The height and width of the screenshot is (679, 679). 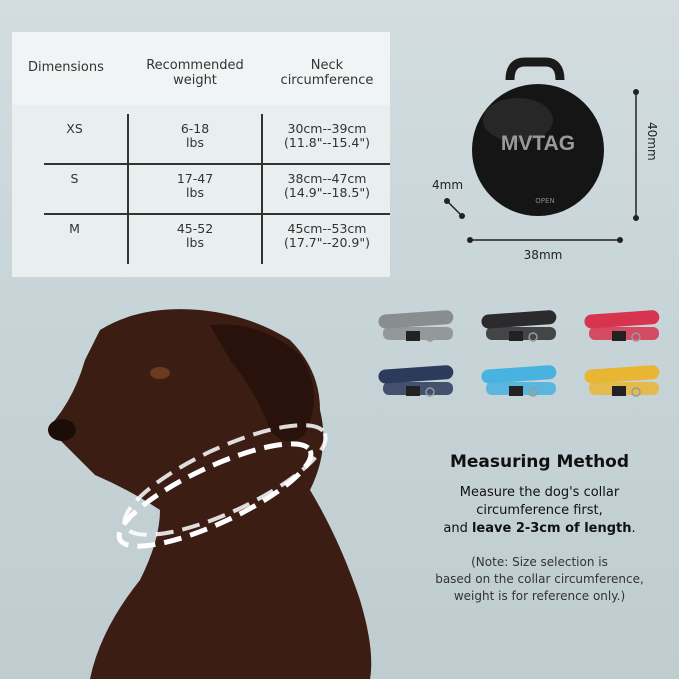 I want to click on measuring-line: Measure the dog's collar, so click(x=539, y=492).